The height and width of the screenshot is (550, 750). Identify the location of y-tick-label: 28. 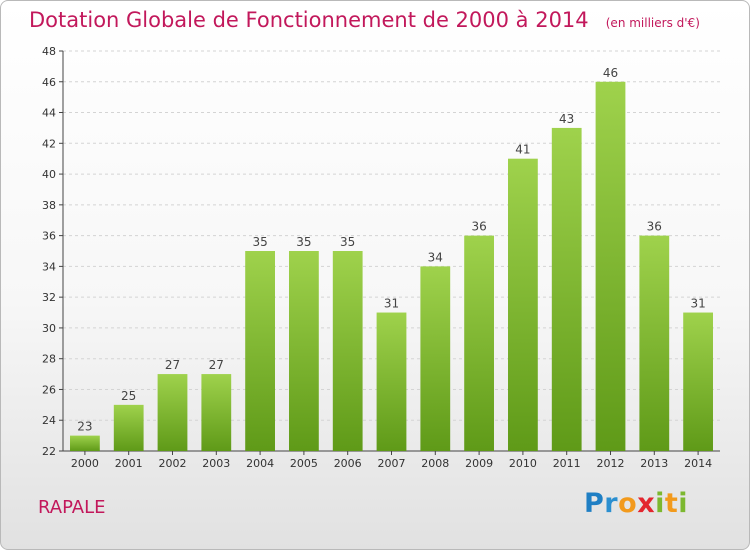
(49, 359).